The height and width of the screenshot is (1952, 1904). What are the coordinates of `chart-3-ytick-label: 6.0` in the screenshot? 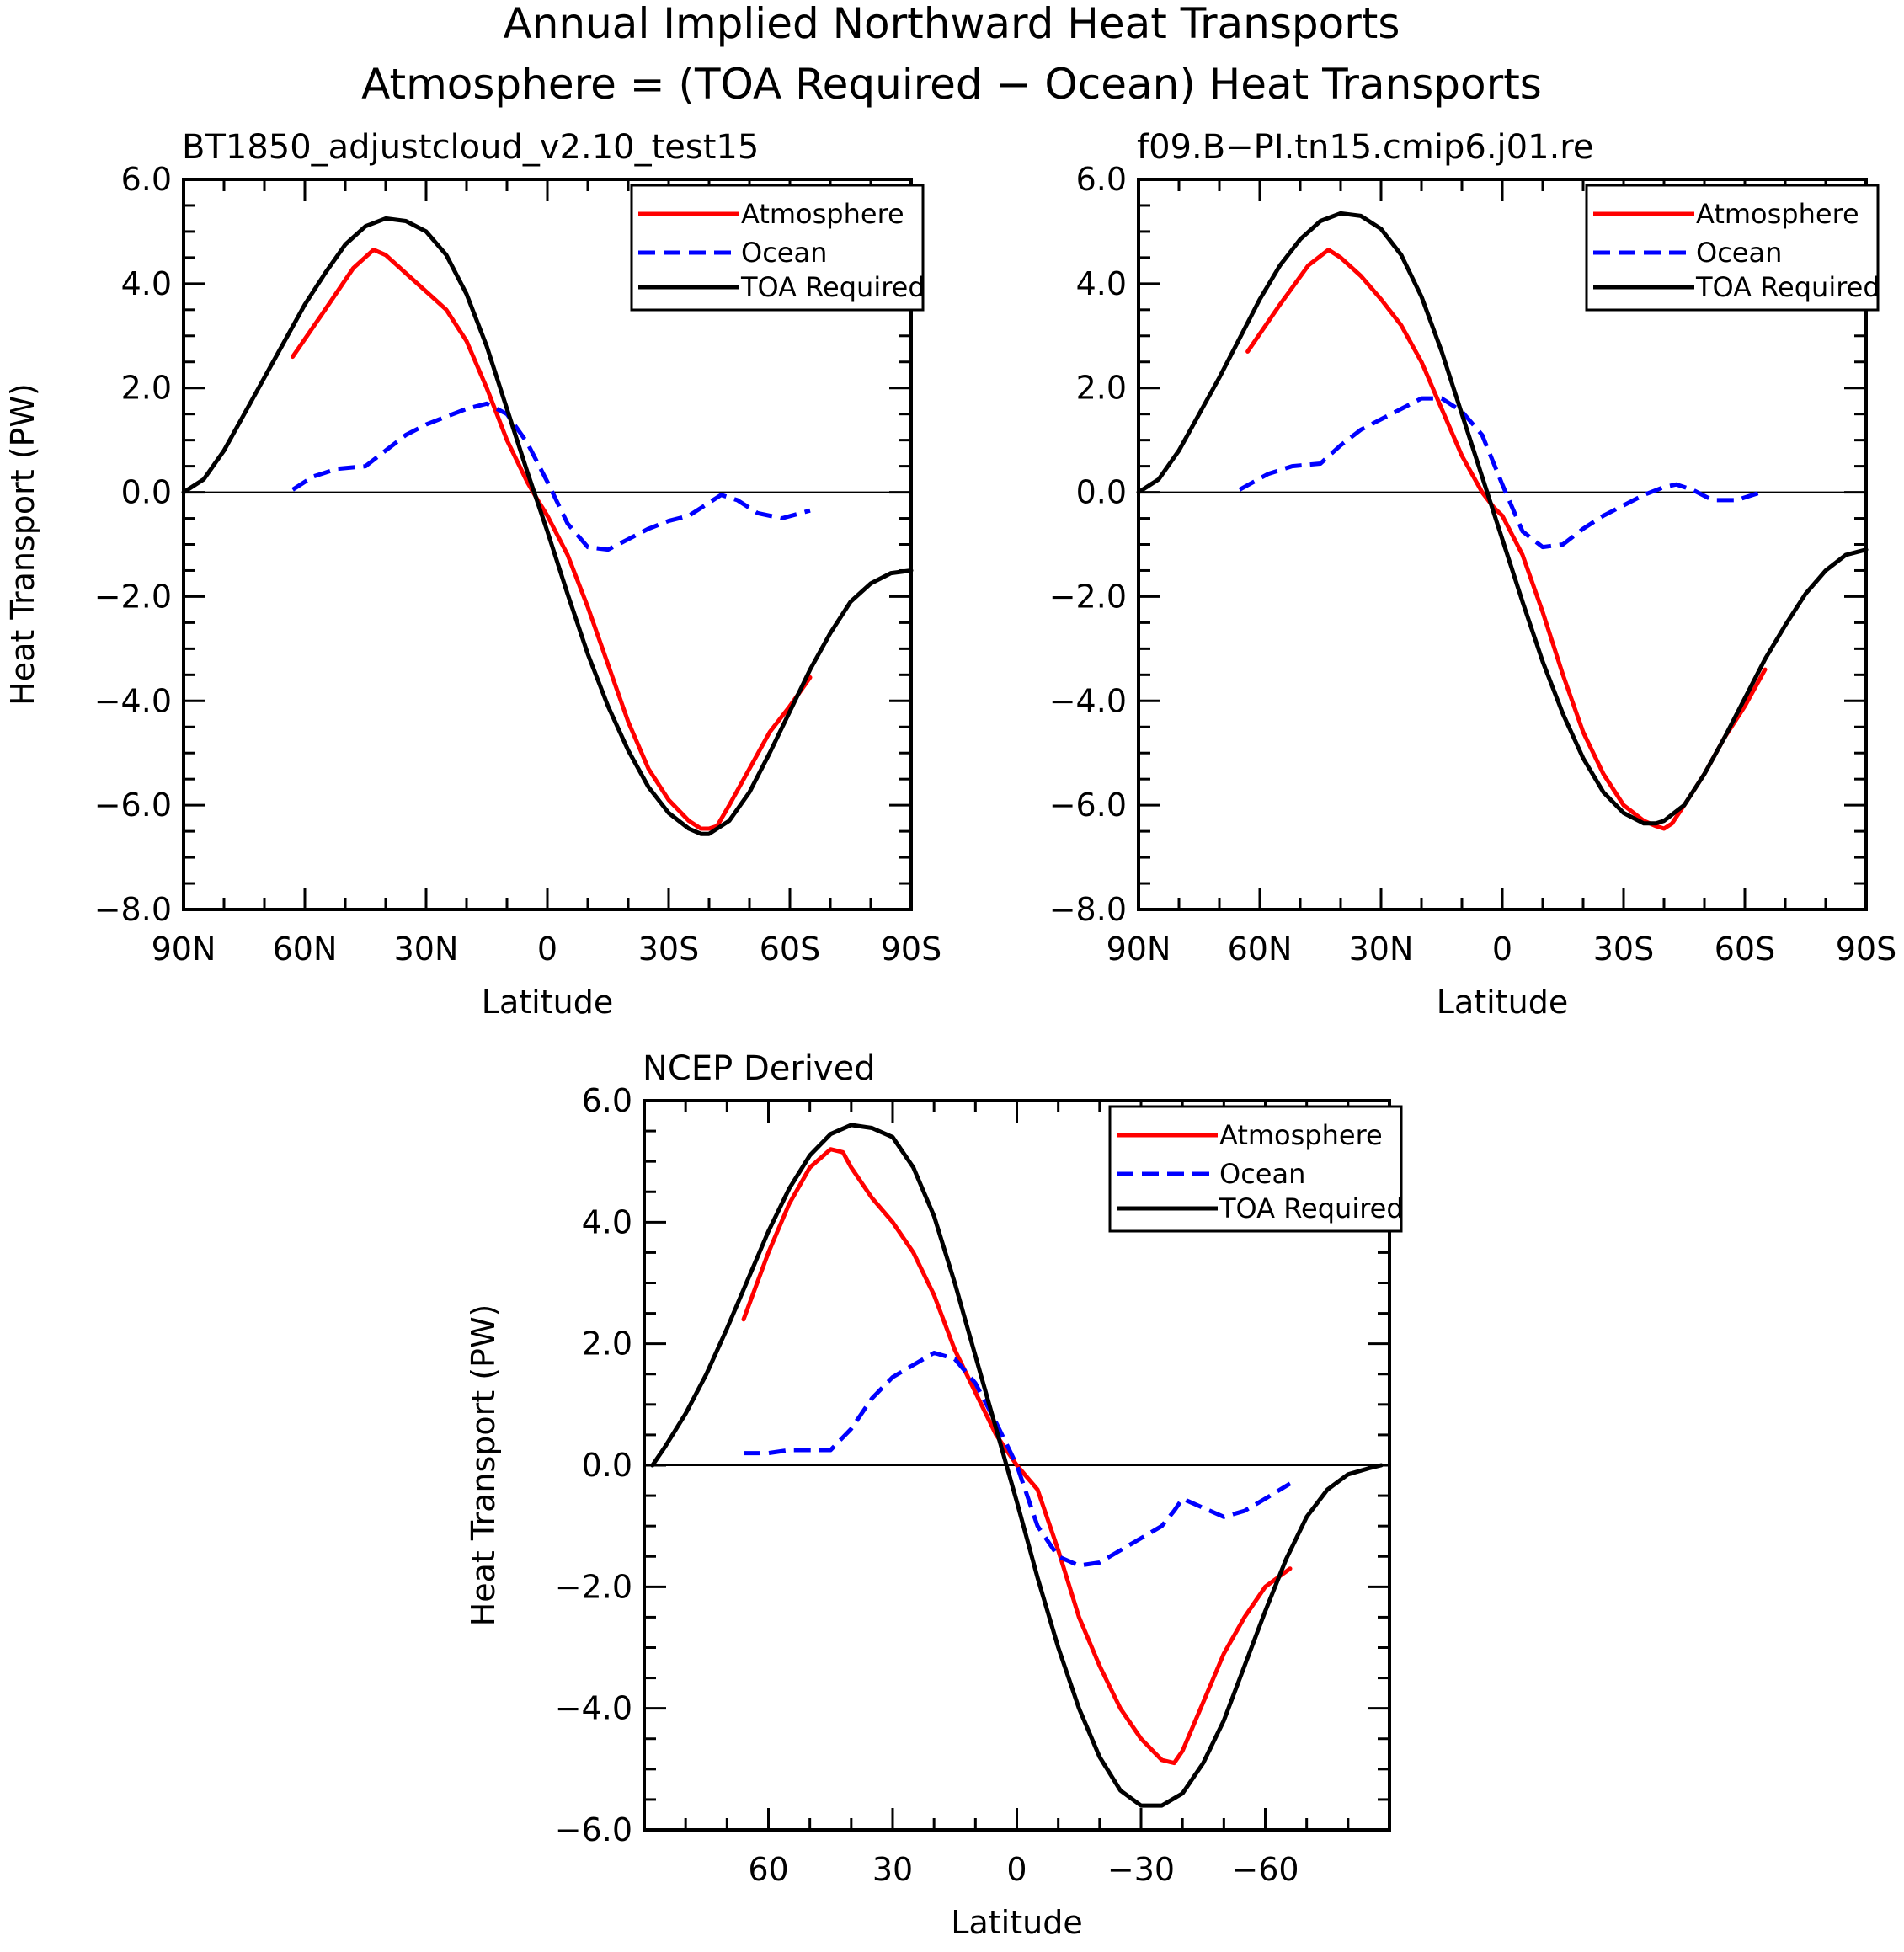 It's located at (607, 1100).